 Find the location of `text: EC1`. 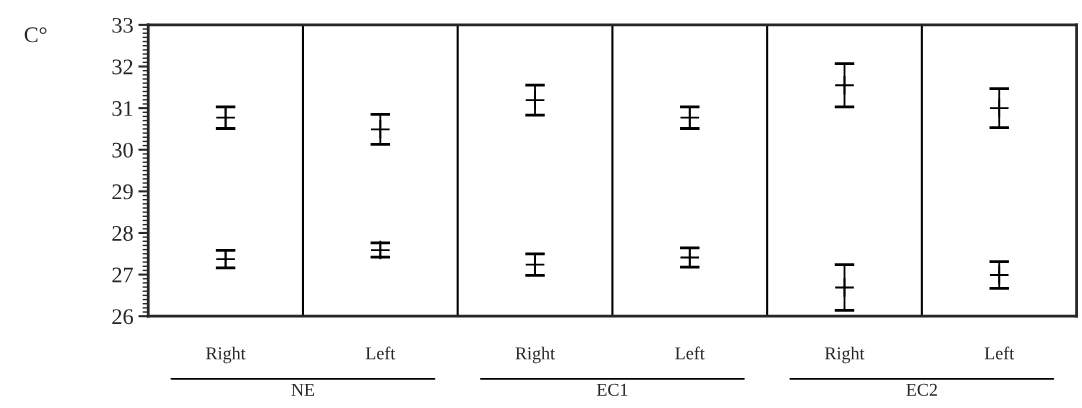

text: EC1 is located at coordinates (612, 389).